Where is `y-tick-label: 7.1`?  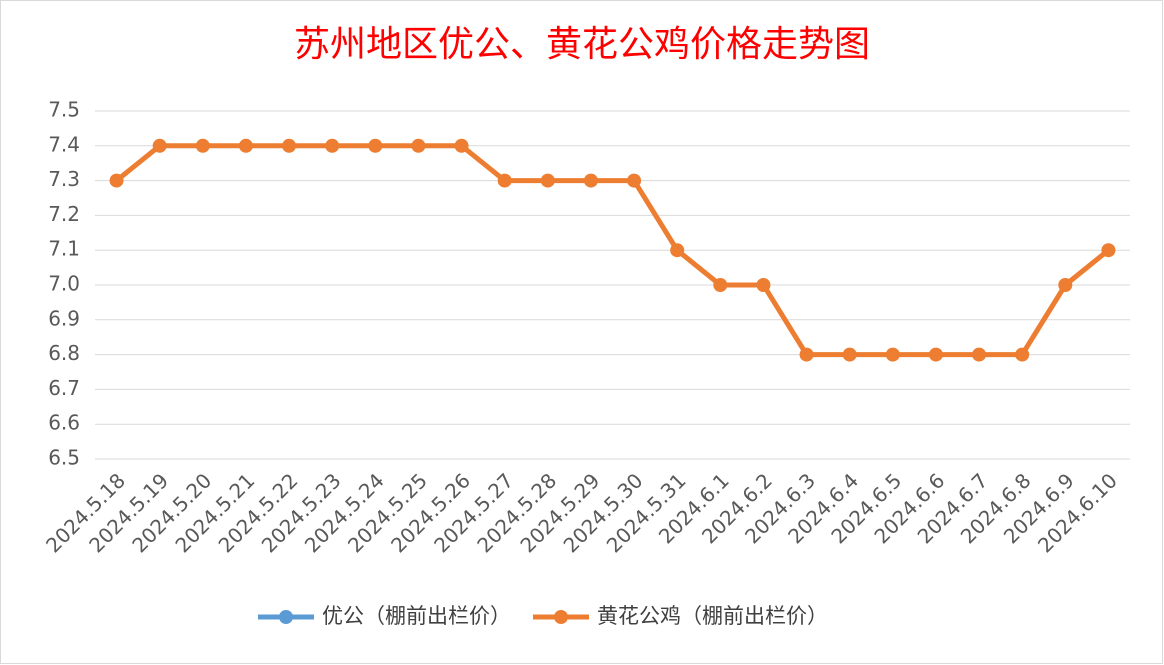 y-tick-label: 7.1 is located at coordinates (64, 249).